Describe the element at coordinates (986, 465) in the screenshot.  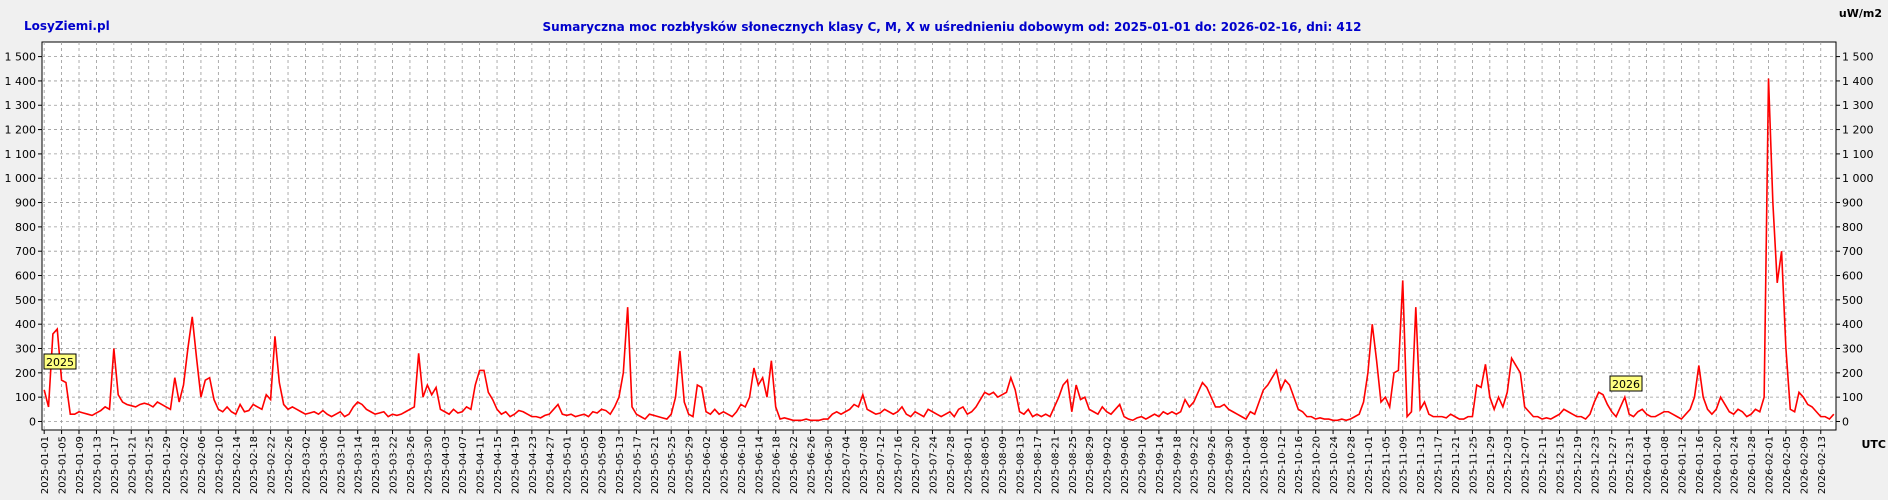
I see `x-tick-label: 2025-08-05` at that location.